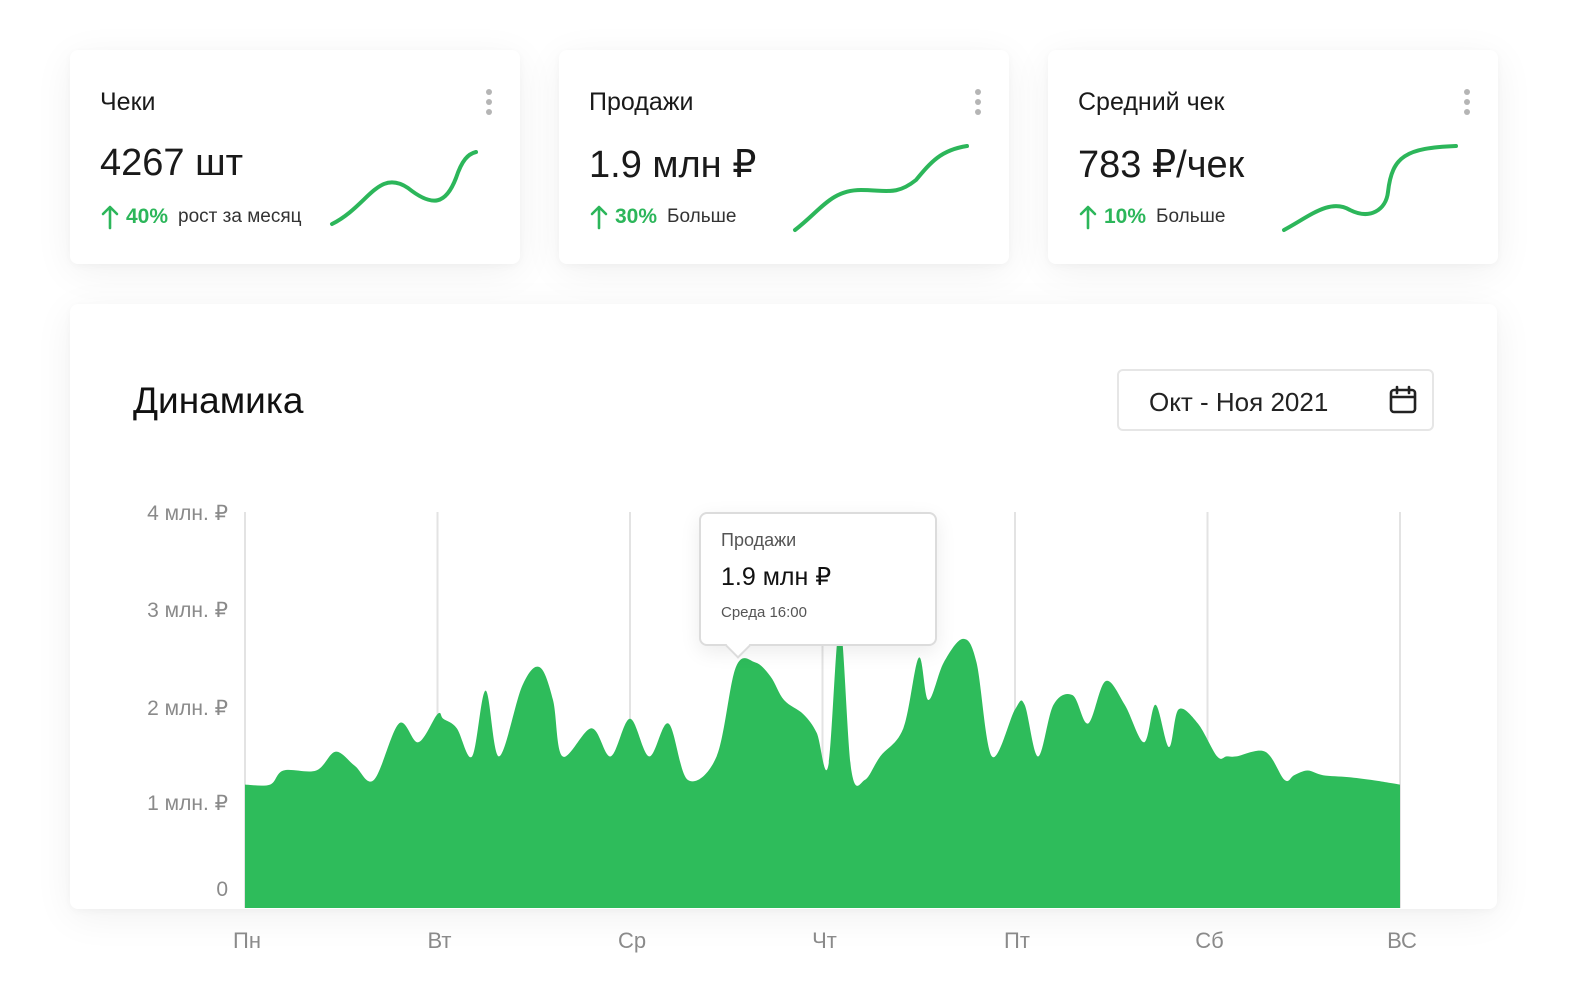  Describe the element at coordinates (759, 540) in the screenshot. I see `tooltip-title: Продажи` at that location.